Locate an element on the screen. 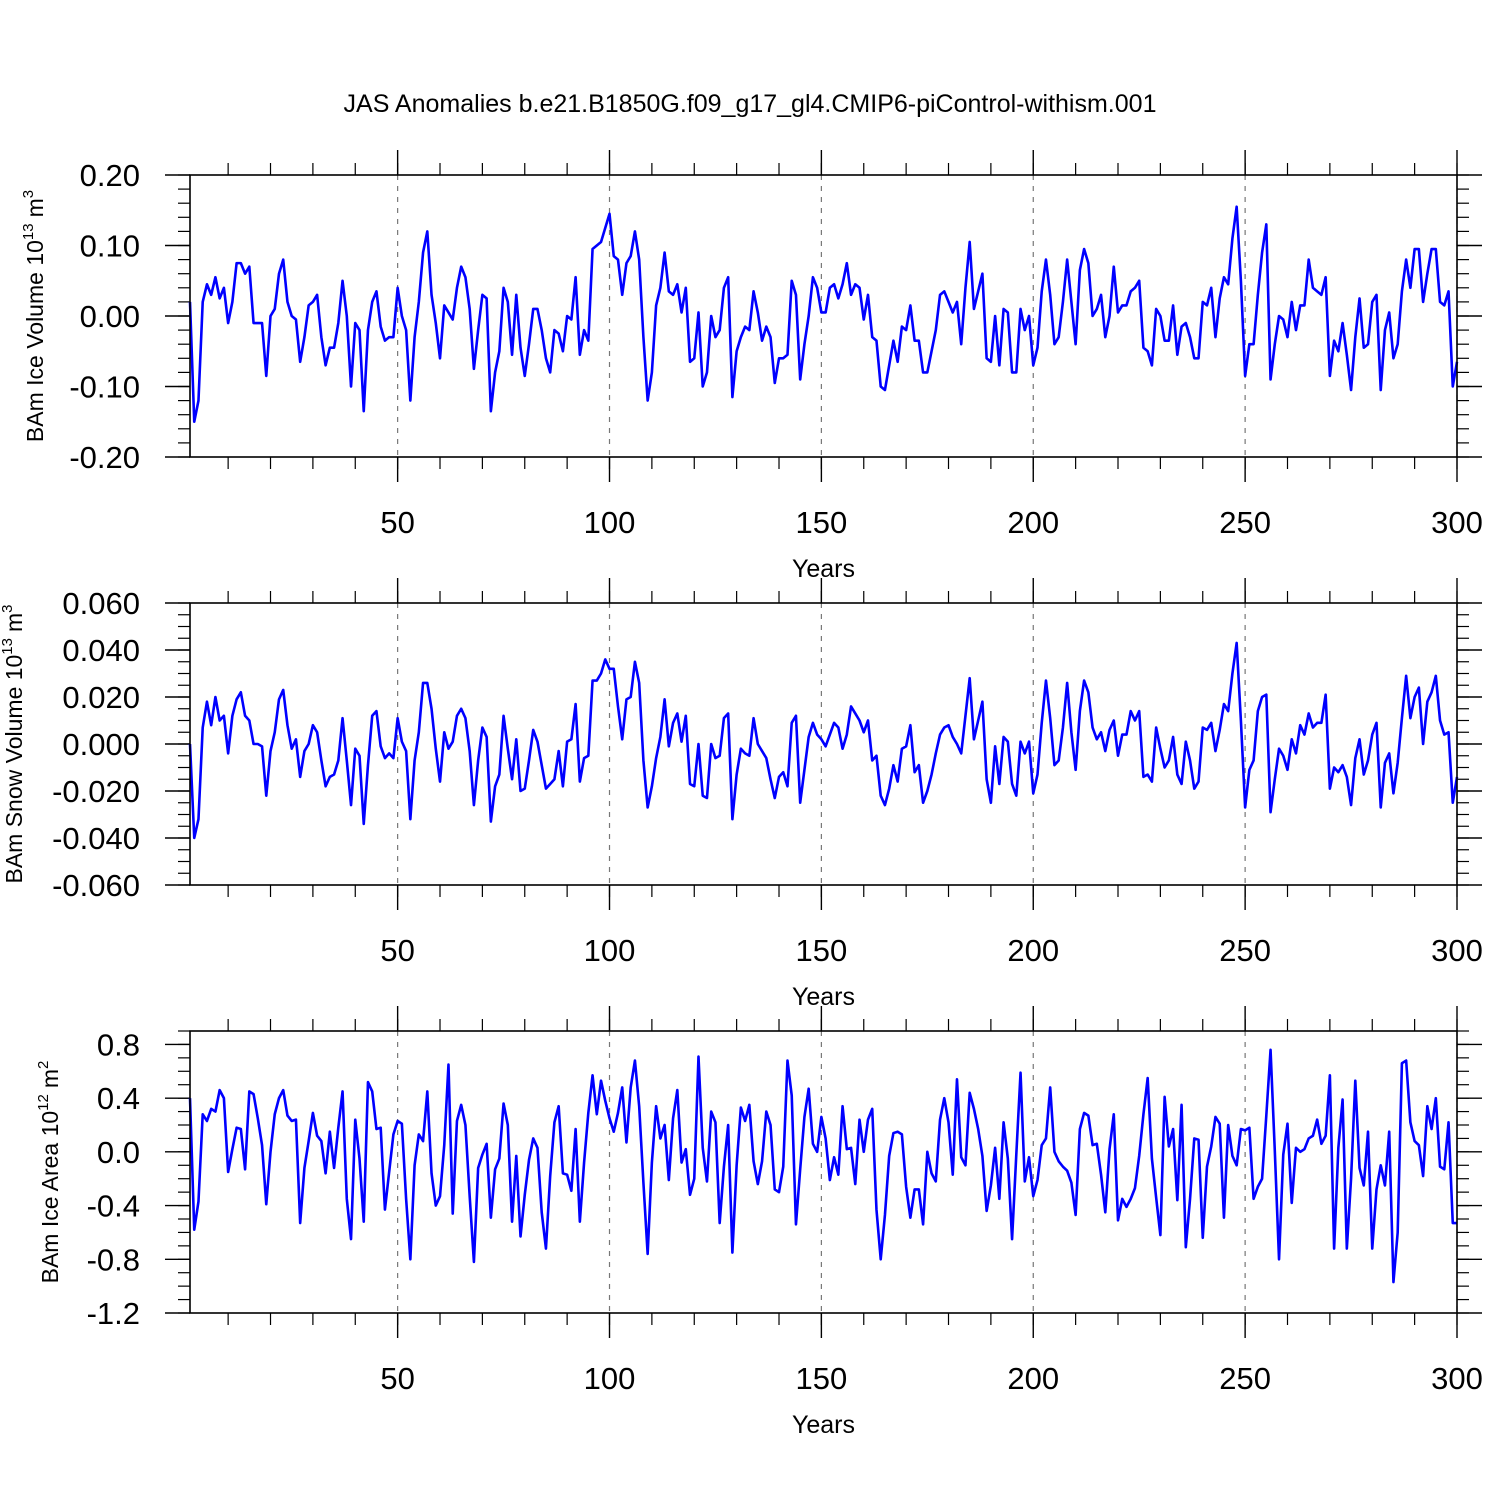  y-tick-label: 0.00 is located at coordinates (110, 316).